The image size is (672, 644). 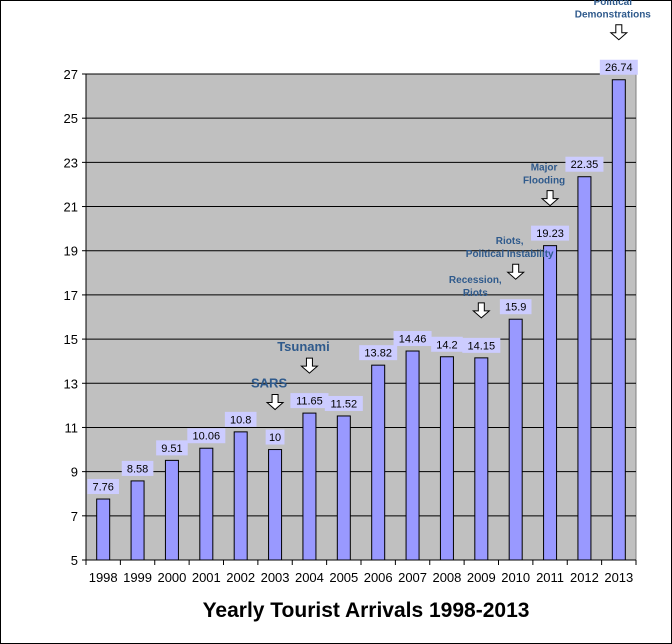 I want to click on data-label: 14.15, so click(x=482, y=346).